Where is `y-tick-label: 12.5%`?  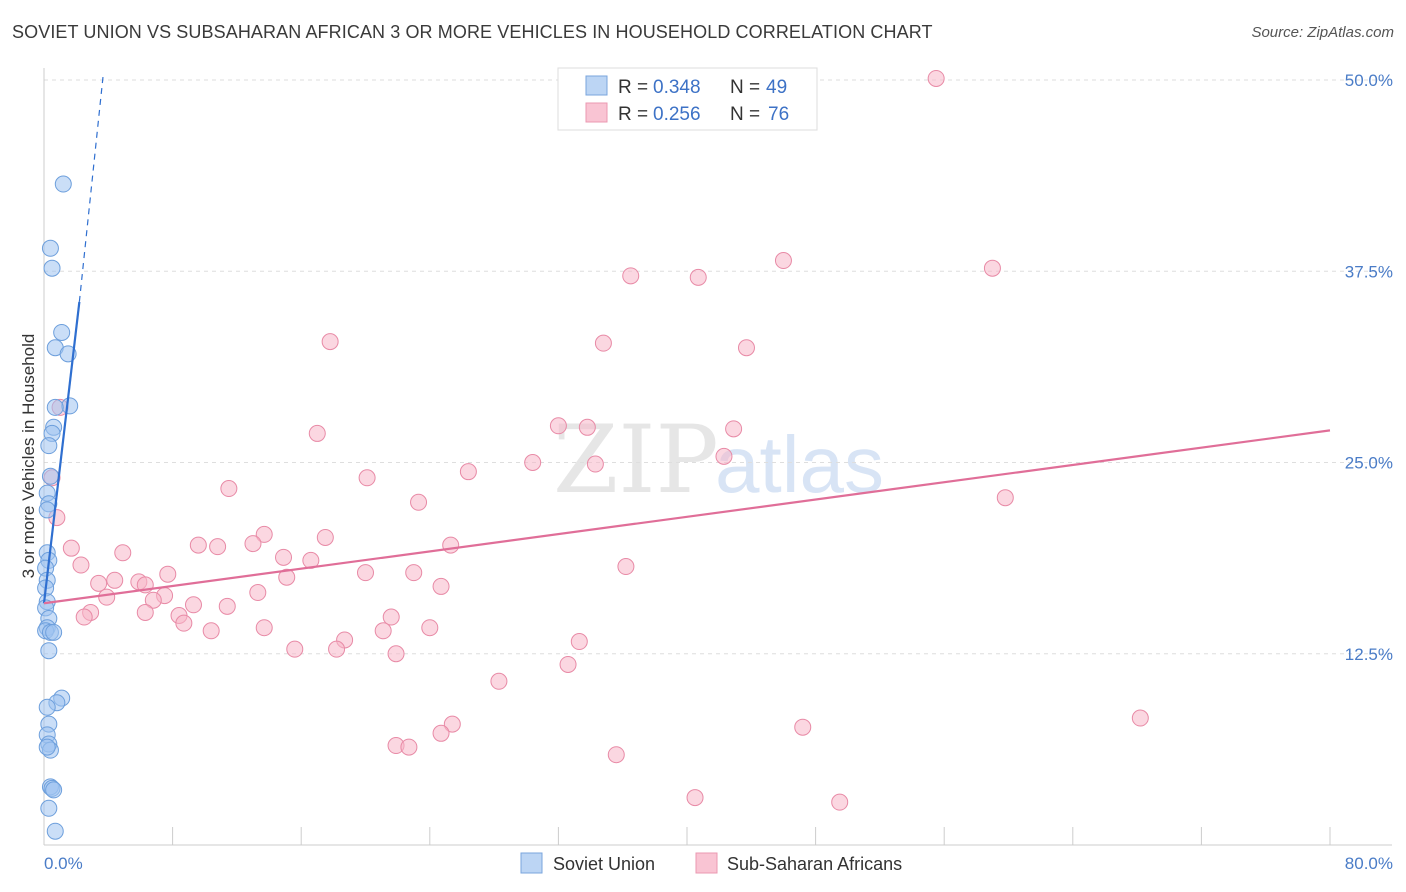 y-tick-label: 12.5% is located at coordinates (1369, 654).